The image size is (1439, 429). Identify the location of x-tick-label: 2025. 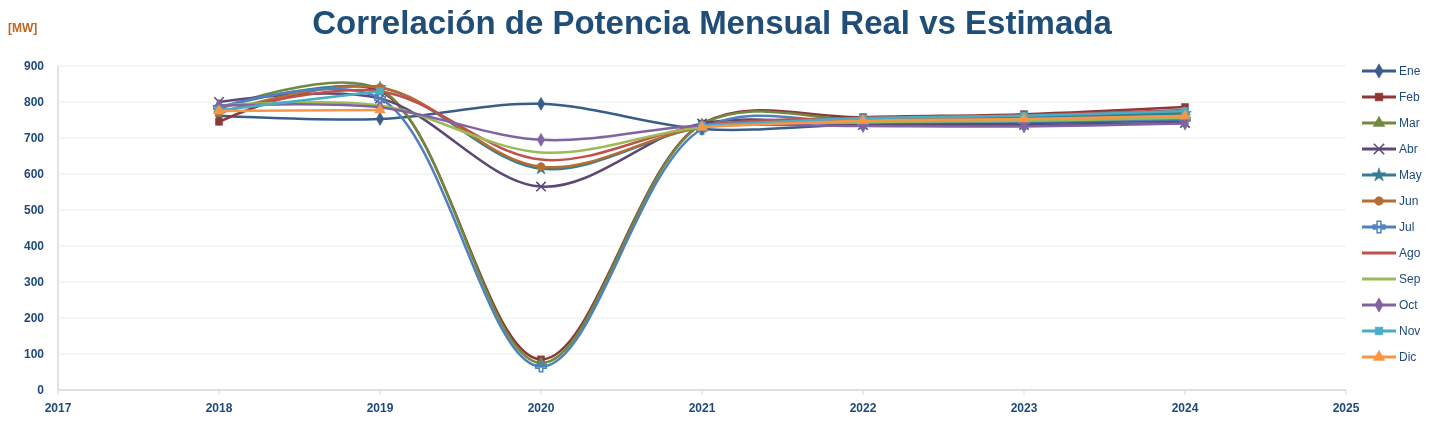
(1346, 408).